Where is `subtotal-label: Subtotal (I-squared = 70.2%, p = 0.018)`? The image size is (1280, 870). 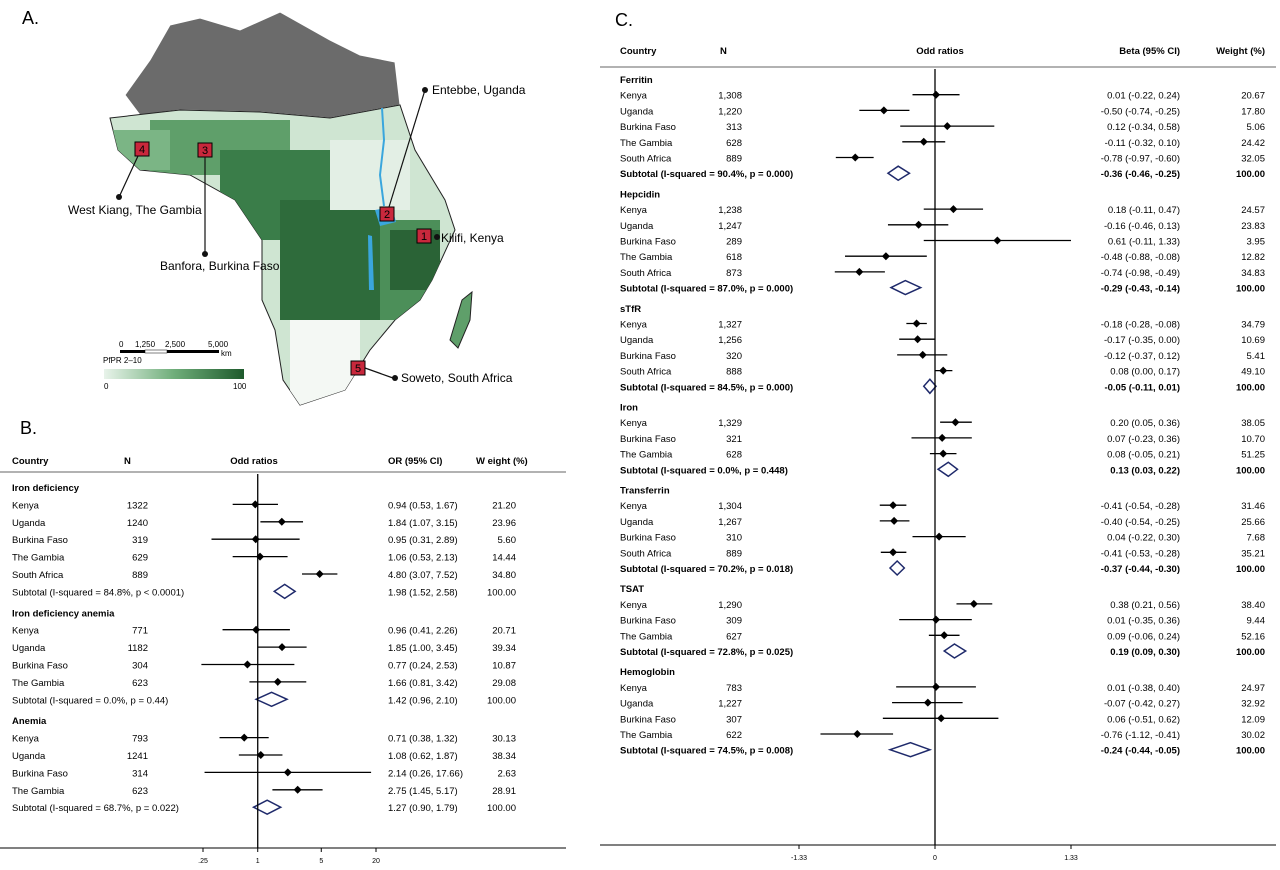 subtotal-label: Subtotal (I-squared = 70.2%, p = 0.018) is located at coordinates (706, 569).